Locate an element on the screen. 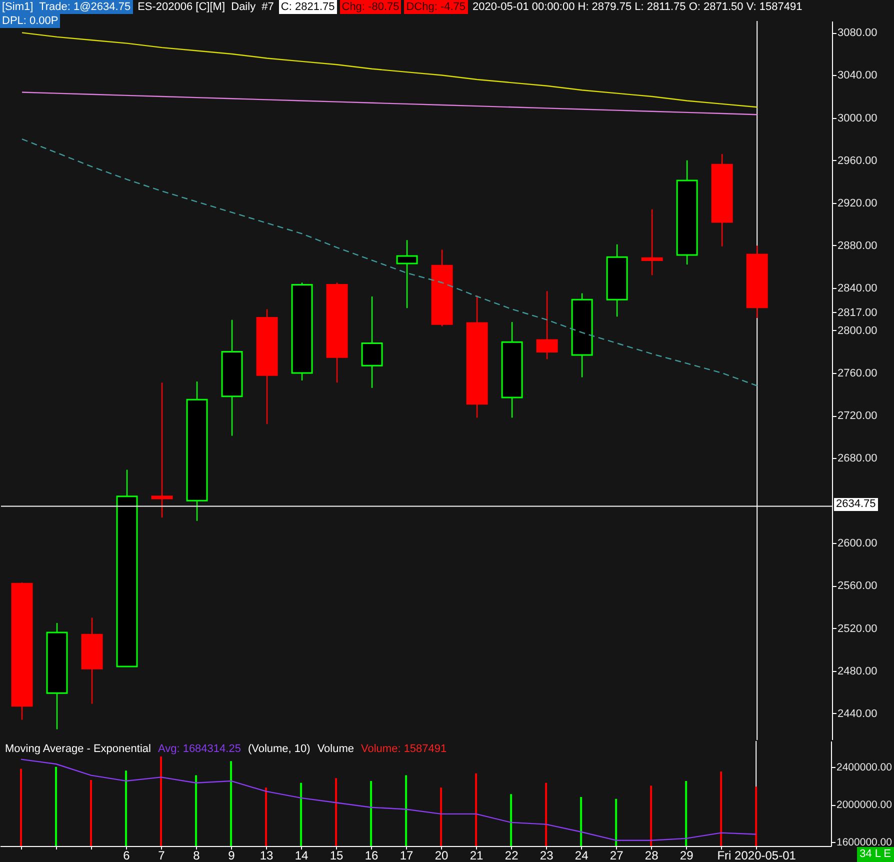 The image size is (894, 862). y-tick-label: 2560.00 is located at coordinates (858, 586).